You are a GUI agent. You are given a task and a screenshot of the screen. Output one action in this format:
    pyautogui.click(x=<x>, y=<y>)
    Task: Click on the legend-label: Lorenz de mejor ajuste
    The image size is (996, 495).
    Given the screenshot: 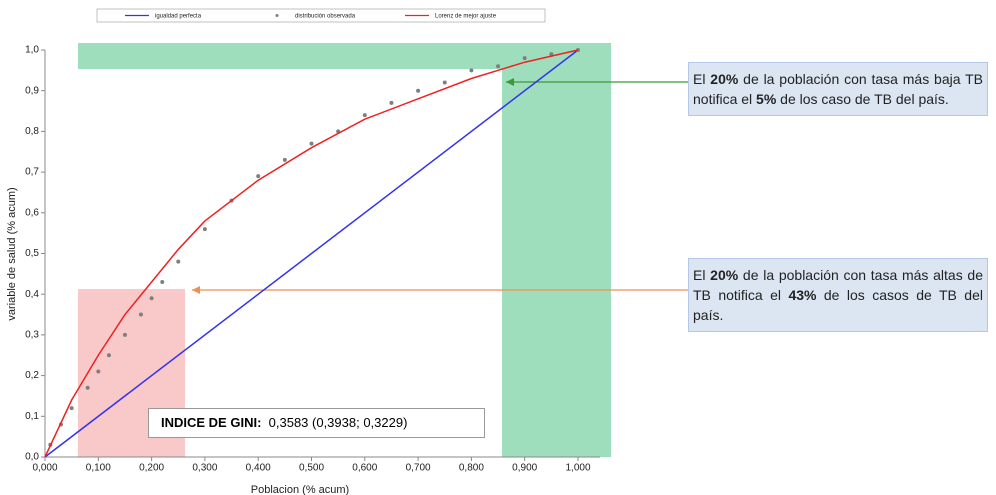 What is the action you would take?
    pyautogui.click(x=466, y=17)
    